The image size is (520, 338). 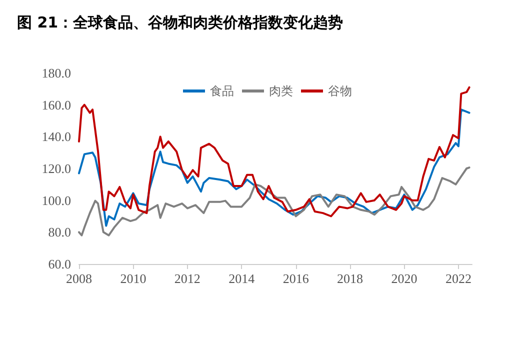 I want to click on x-tick-label: 2020, so click(x=404, y=278).